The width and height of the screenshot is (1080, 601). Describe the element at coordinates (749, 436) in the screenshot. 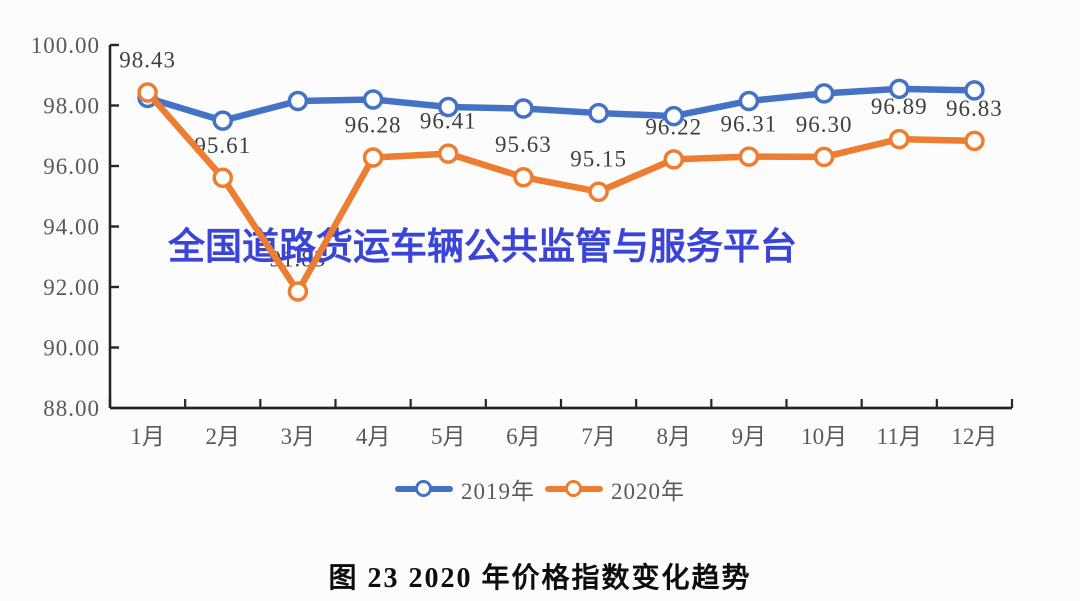

I see `x-category-label: 9月` at that location.